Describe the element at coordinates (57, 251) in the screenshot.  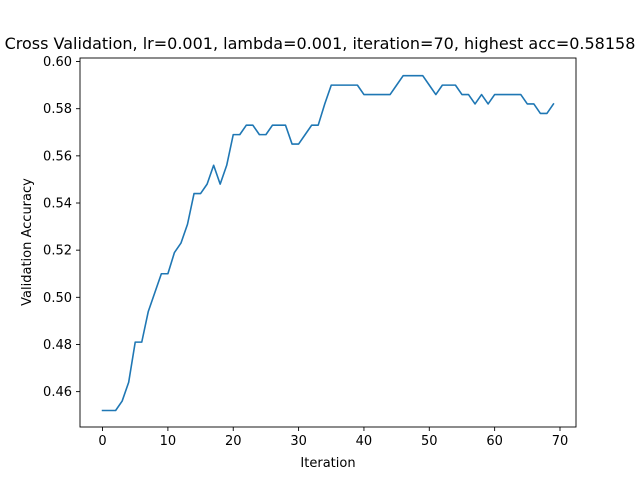
I see `y-tick-label: 0.52` at that location.